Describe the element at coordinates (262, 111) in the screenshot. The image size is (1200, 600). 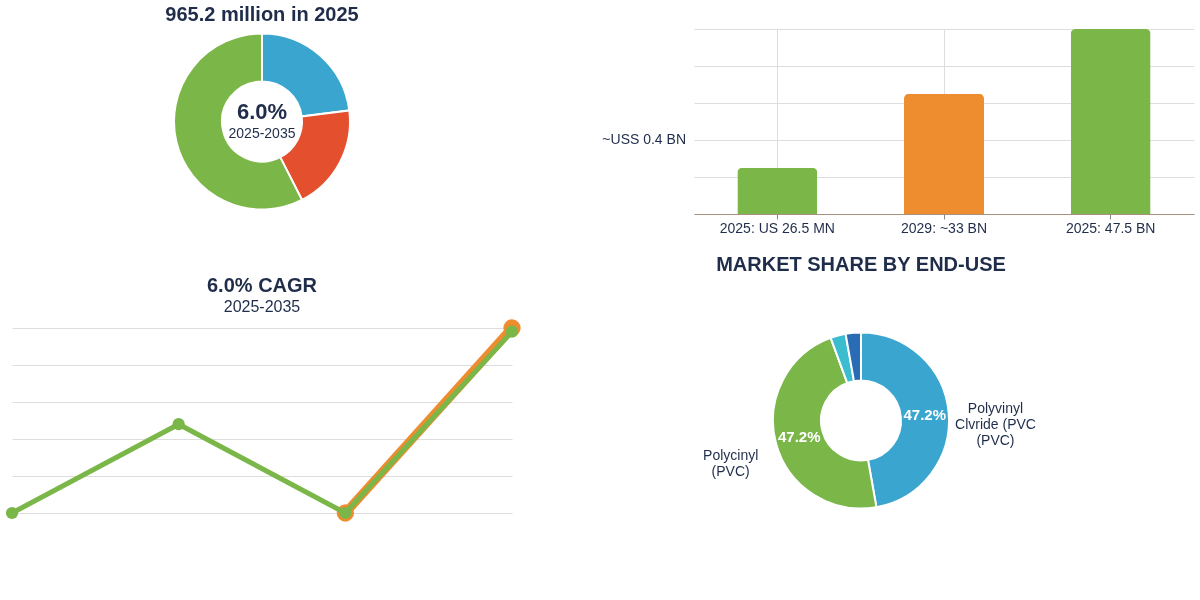
I see `text: 6.0%` at that location.